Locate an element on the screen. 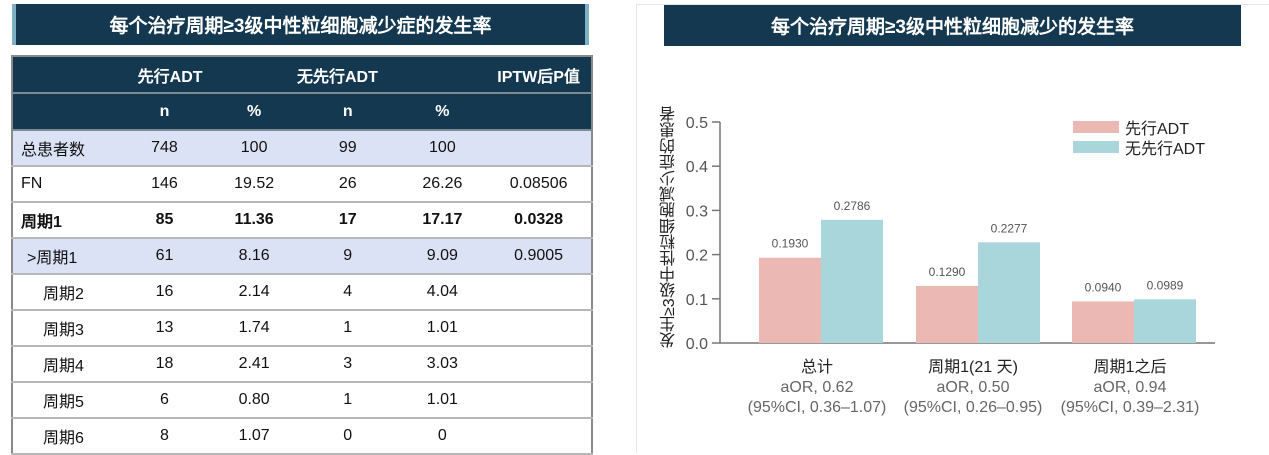  y-tick-label: 0.3 is located at coordinates (697, 211).